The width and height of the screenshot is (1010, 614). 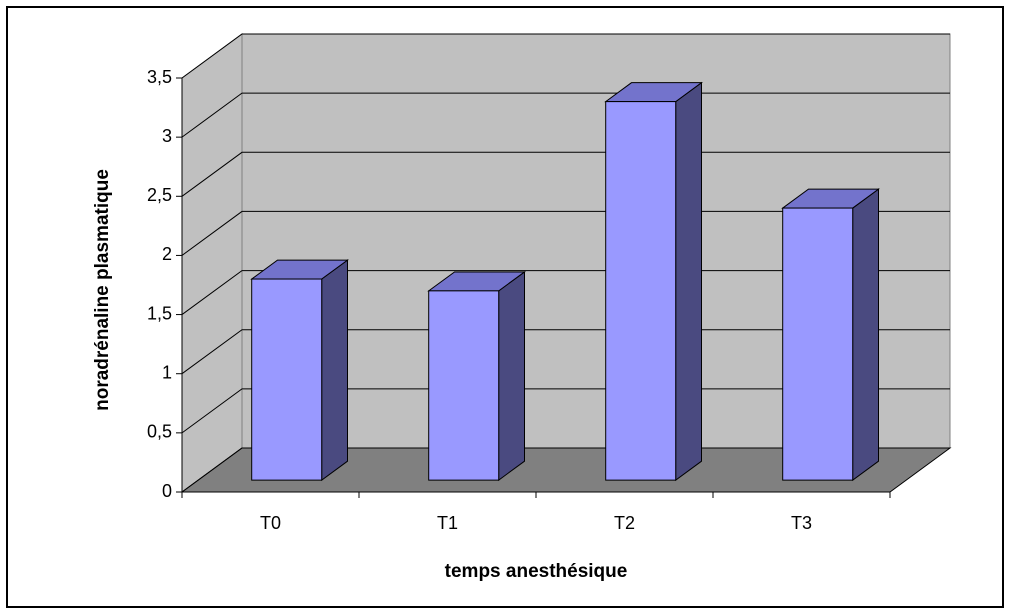 I want to click on x-axis-title: temps anesthésique, so click(x=536, y=571).